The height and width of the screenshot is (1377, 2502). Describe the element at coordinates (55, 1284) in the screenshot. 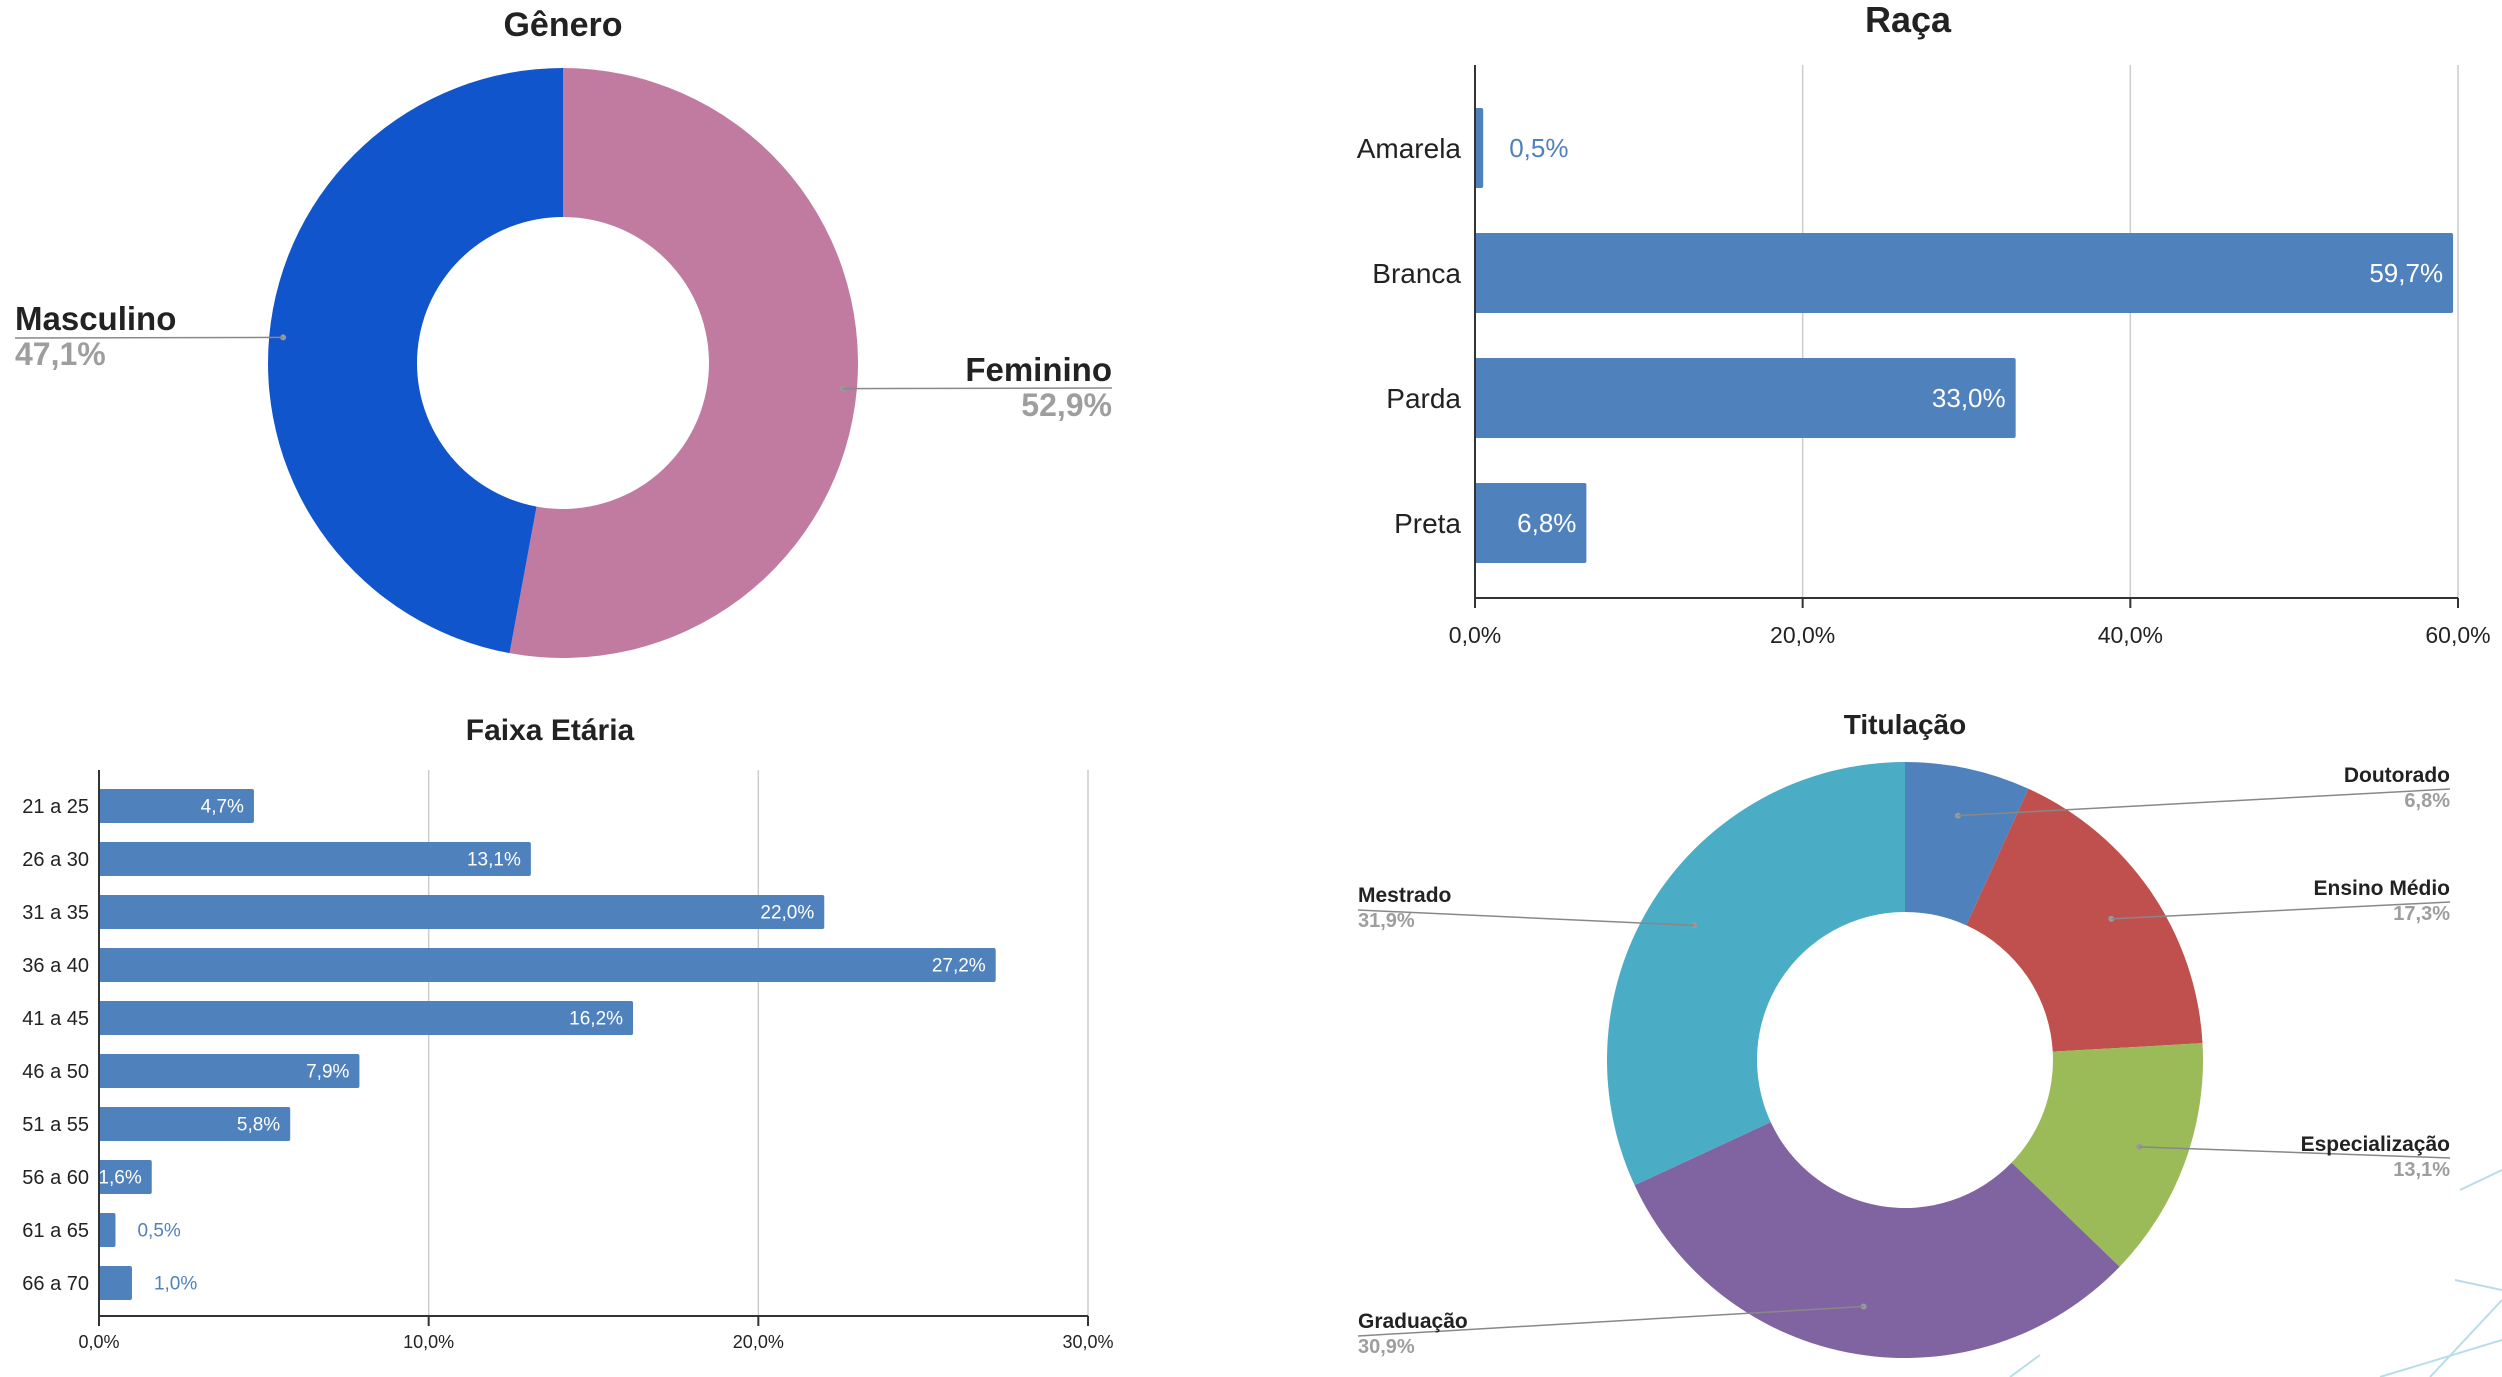

I see `category-label-66-a-70: 66 a 70` at that location.